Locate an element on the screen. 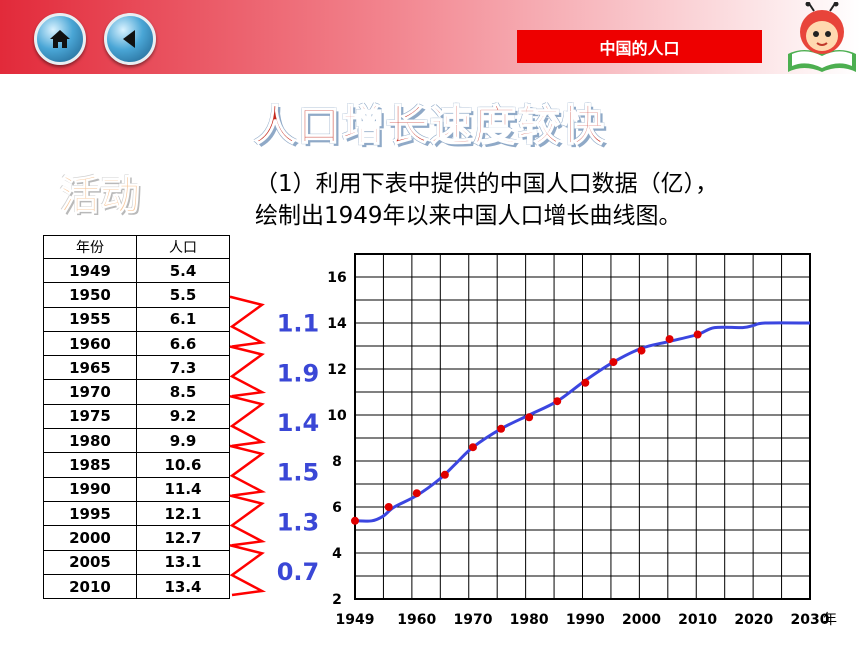 This screenshot has width=860, height=645. y-tick-label: 12 is located at coordinates (336, 370).